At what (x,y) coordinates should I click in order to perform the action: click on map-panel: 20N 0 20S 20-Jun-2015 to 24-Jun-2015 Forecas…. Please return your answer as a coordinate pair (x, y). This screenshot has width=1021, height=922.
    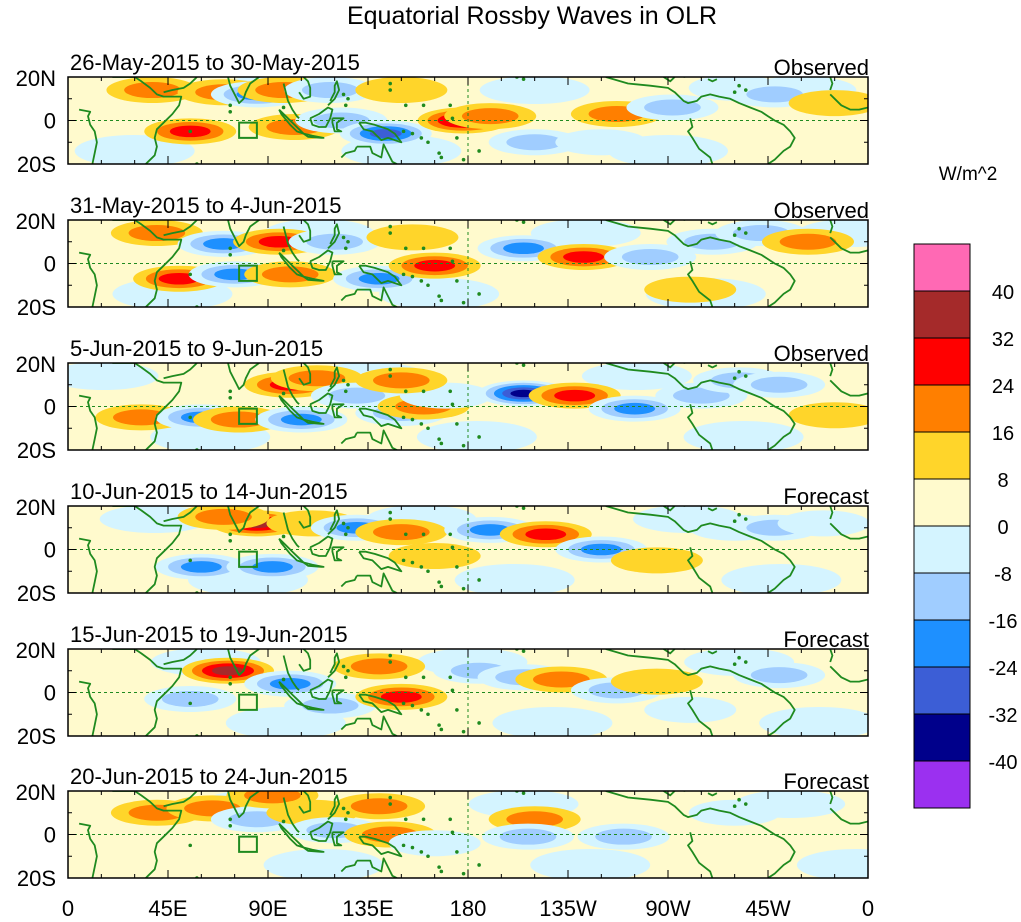
    Looking at the image, I should click on (442, 827).